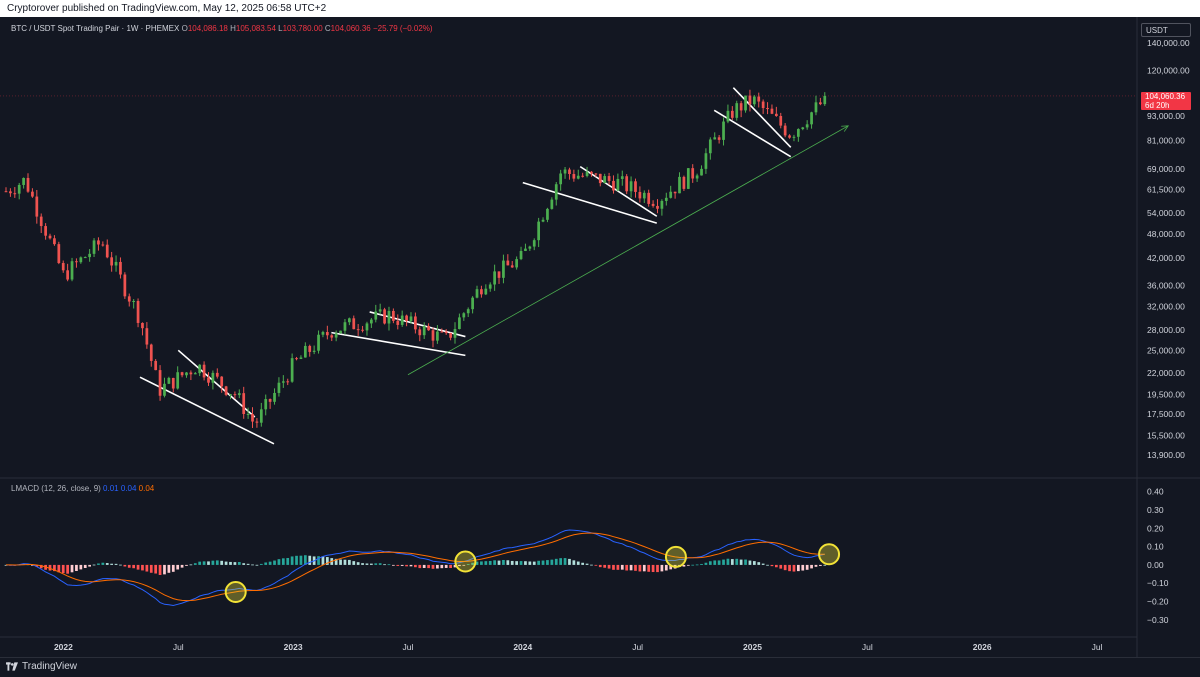  I want to click on currency-unit-button: USDT, so click(1166, 30).